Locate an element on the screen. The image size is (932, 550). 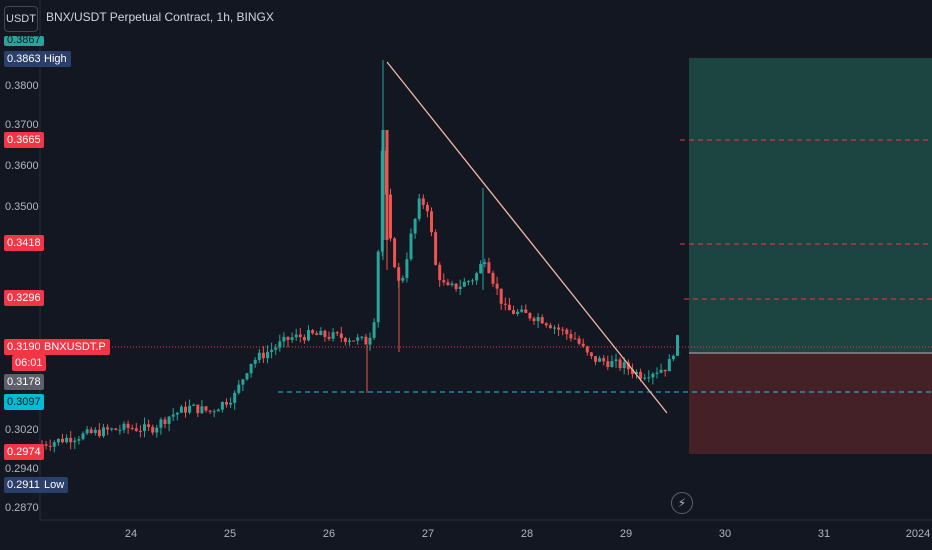
price-tag-current: 0.3190 is located at coordinates (24, 347).